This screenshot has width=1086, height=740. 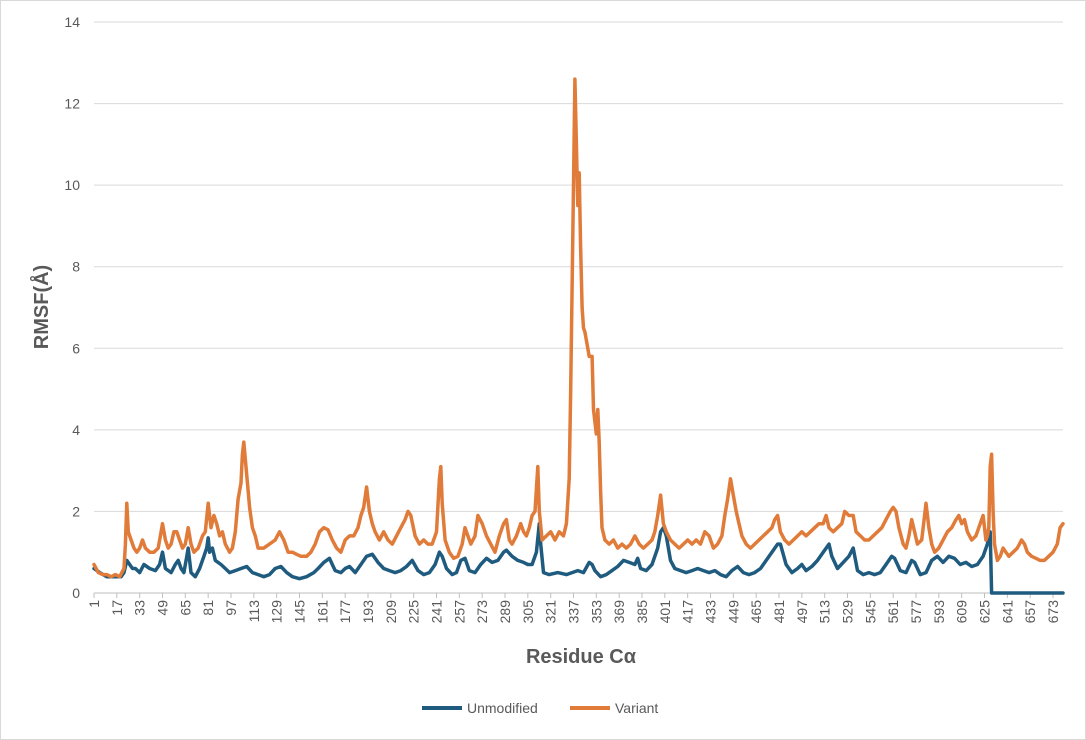 I want to click on x-tick-label: 625, so click(x=985, y=612).